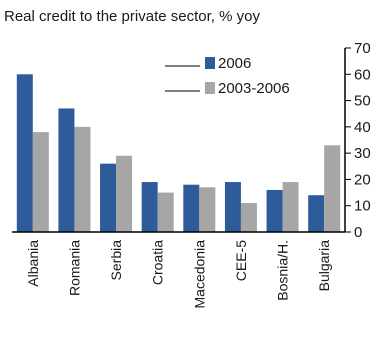 Image resolution: width=378 pixels, height=342 pixels. What do you see at coordinates (362, 179) in the screenshot?
I see `y-tick-label: 20` at bounding box center [362, 179].